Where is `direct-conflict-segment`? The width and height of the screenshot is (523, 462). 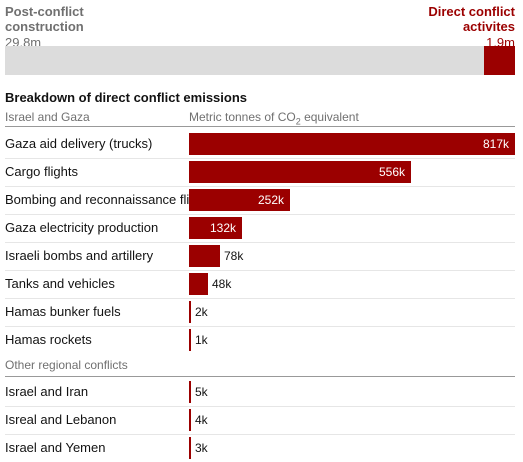 direct-conflict-segment is located at coordinates (499, 60).